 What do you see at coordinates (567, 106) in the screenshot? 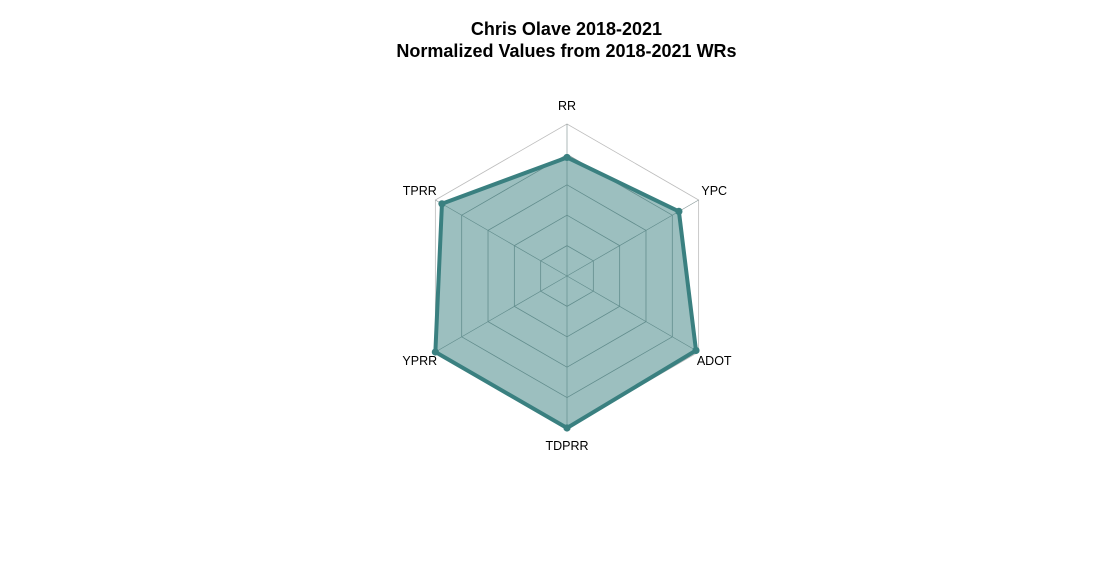
I see `axis-label: RR` at bounding box center [567, 106].